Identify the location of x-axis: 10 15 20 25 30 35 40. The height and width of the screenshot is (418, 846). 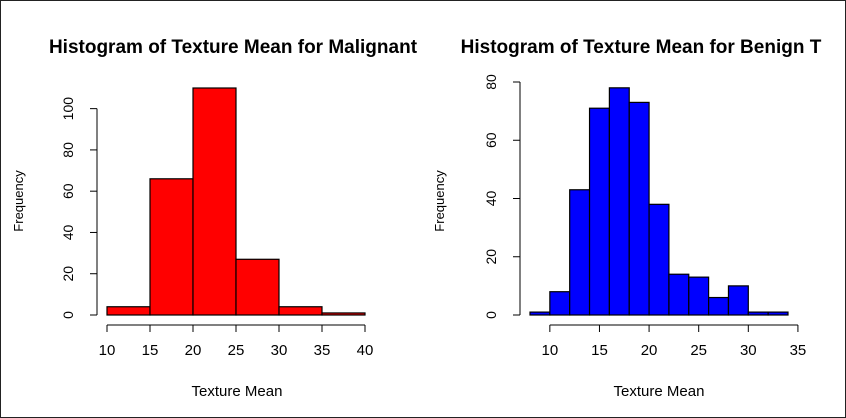
(236, 341).